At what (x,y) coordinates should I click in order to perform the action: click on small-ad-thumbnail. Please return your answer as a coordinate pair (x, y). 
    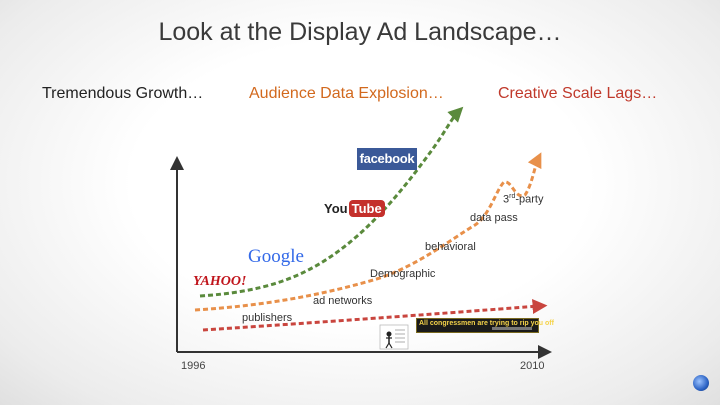
    Looking at the image, I should click on (394, 337).